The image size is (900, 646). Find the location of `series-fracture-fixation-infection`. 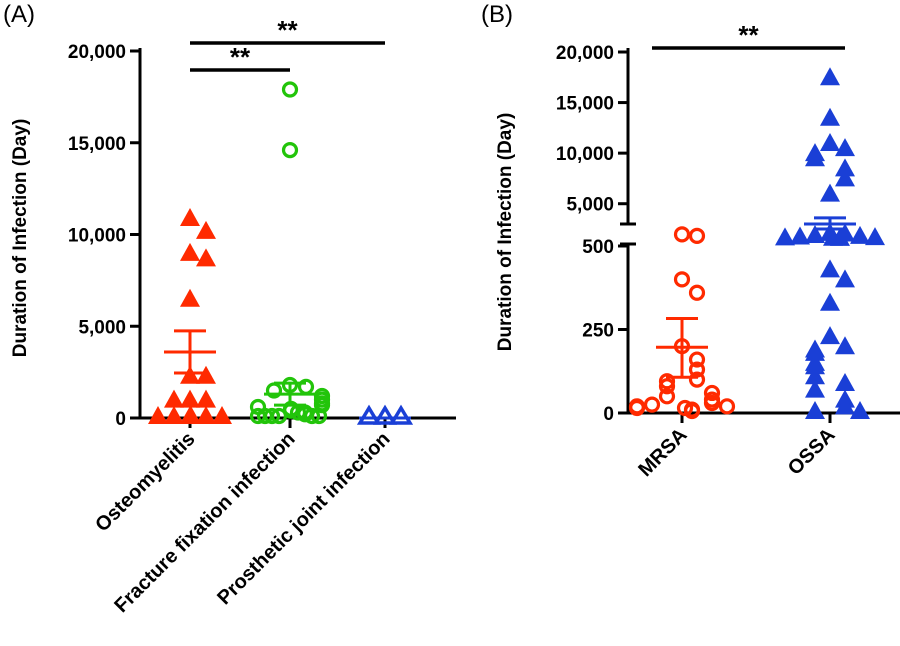

series-fracture-fixation-infection is located at coordinates (290, 253).